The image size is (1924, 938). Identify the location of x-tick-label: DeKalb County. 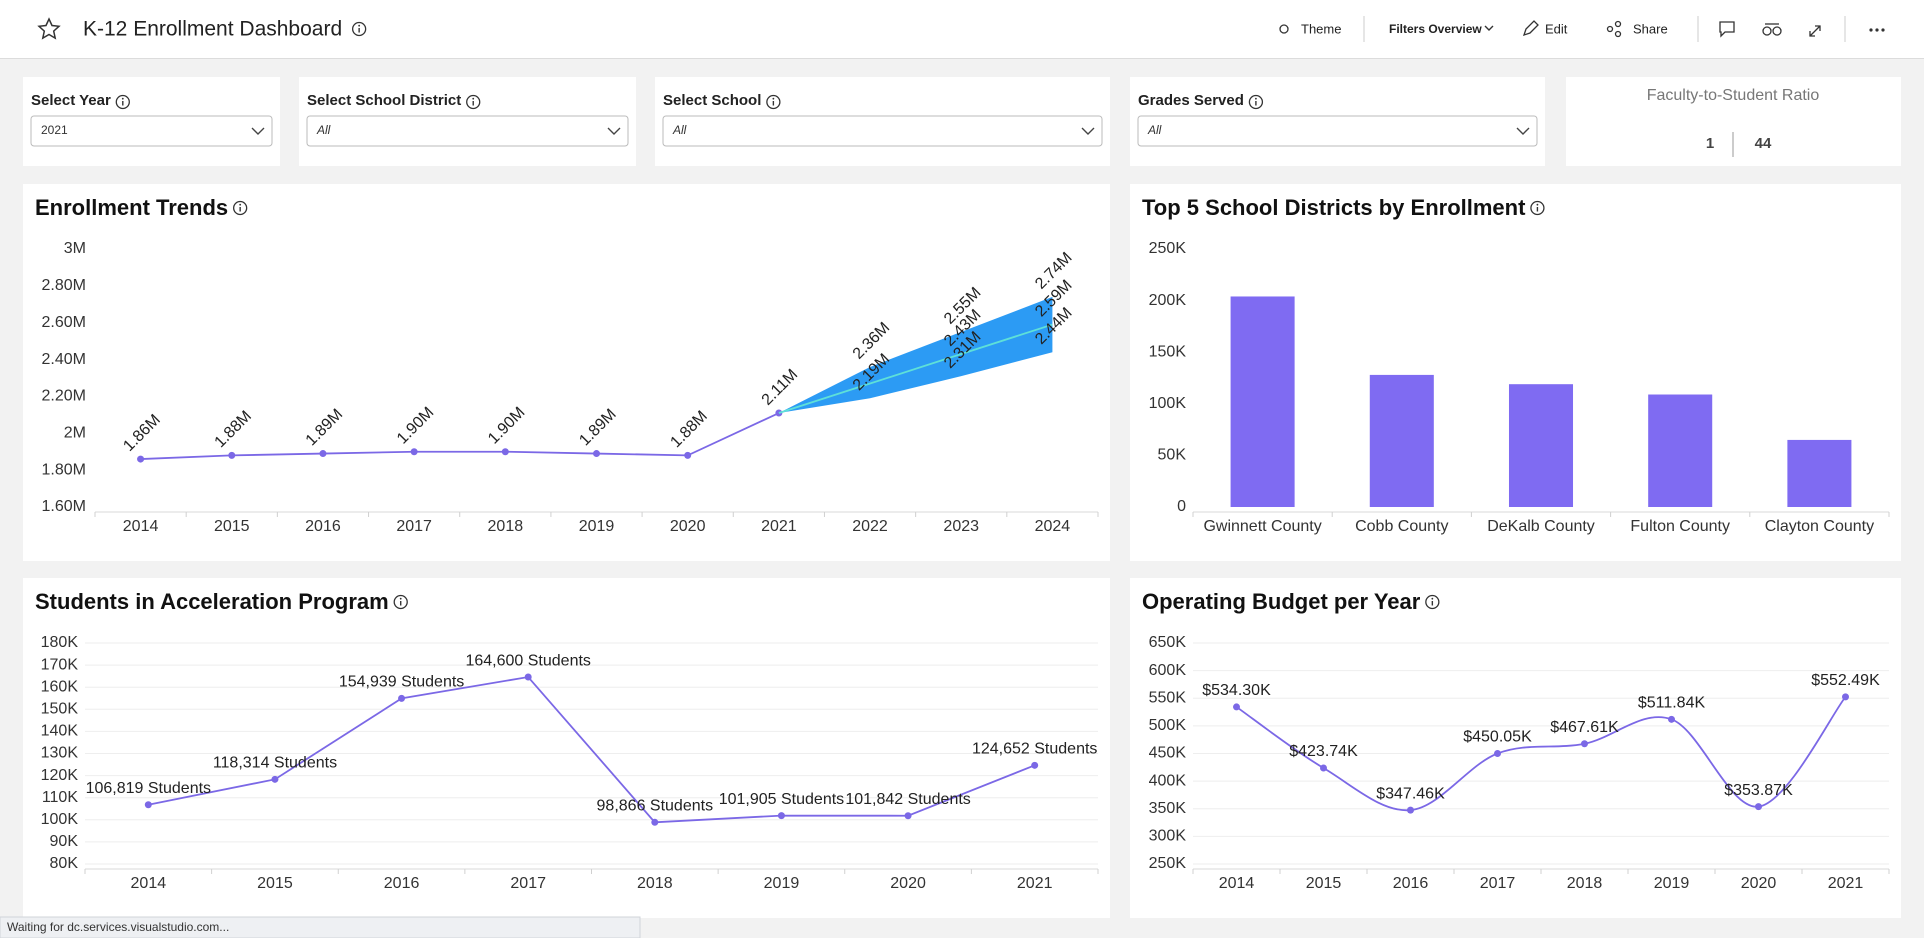
(1541, 526).